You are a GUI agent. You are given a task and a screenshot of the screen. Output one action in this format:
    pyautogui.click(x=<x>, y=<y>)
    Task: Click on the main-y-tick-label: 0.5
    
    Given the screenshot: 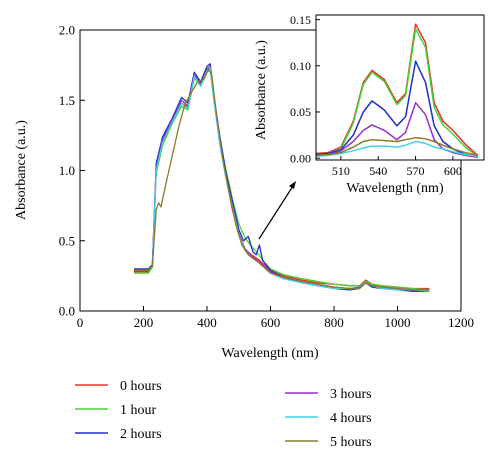 What is the action you would take?
    pyautogui.click(x=67, y=240)
    